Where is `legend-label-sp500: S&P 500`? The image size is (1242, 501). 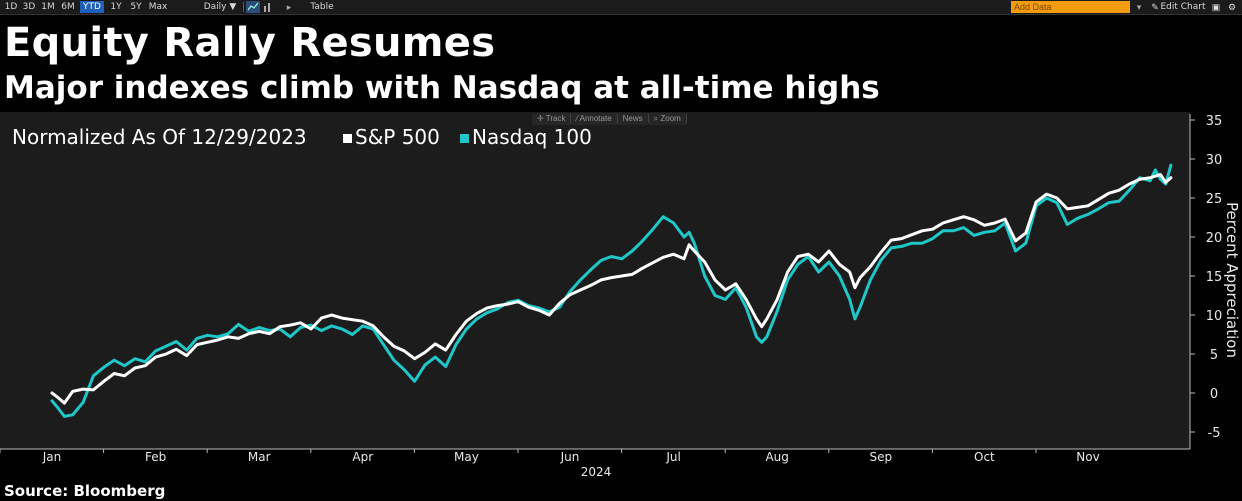
legend-label-sp500: S&P 500 is located at coordinates (397, 137).